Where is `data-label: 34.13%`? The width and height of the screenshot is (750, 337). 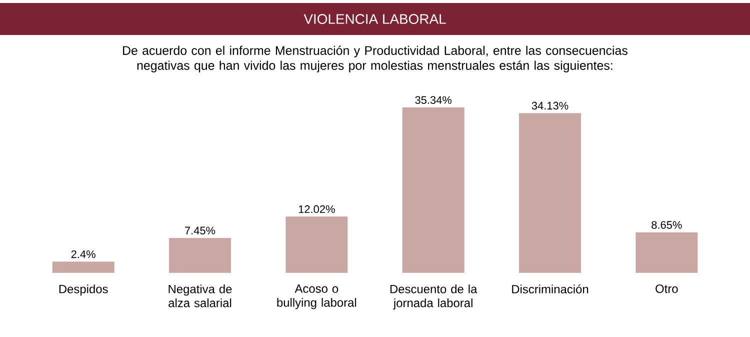
data-label: 34.13% is located at coordinates (550, 106).